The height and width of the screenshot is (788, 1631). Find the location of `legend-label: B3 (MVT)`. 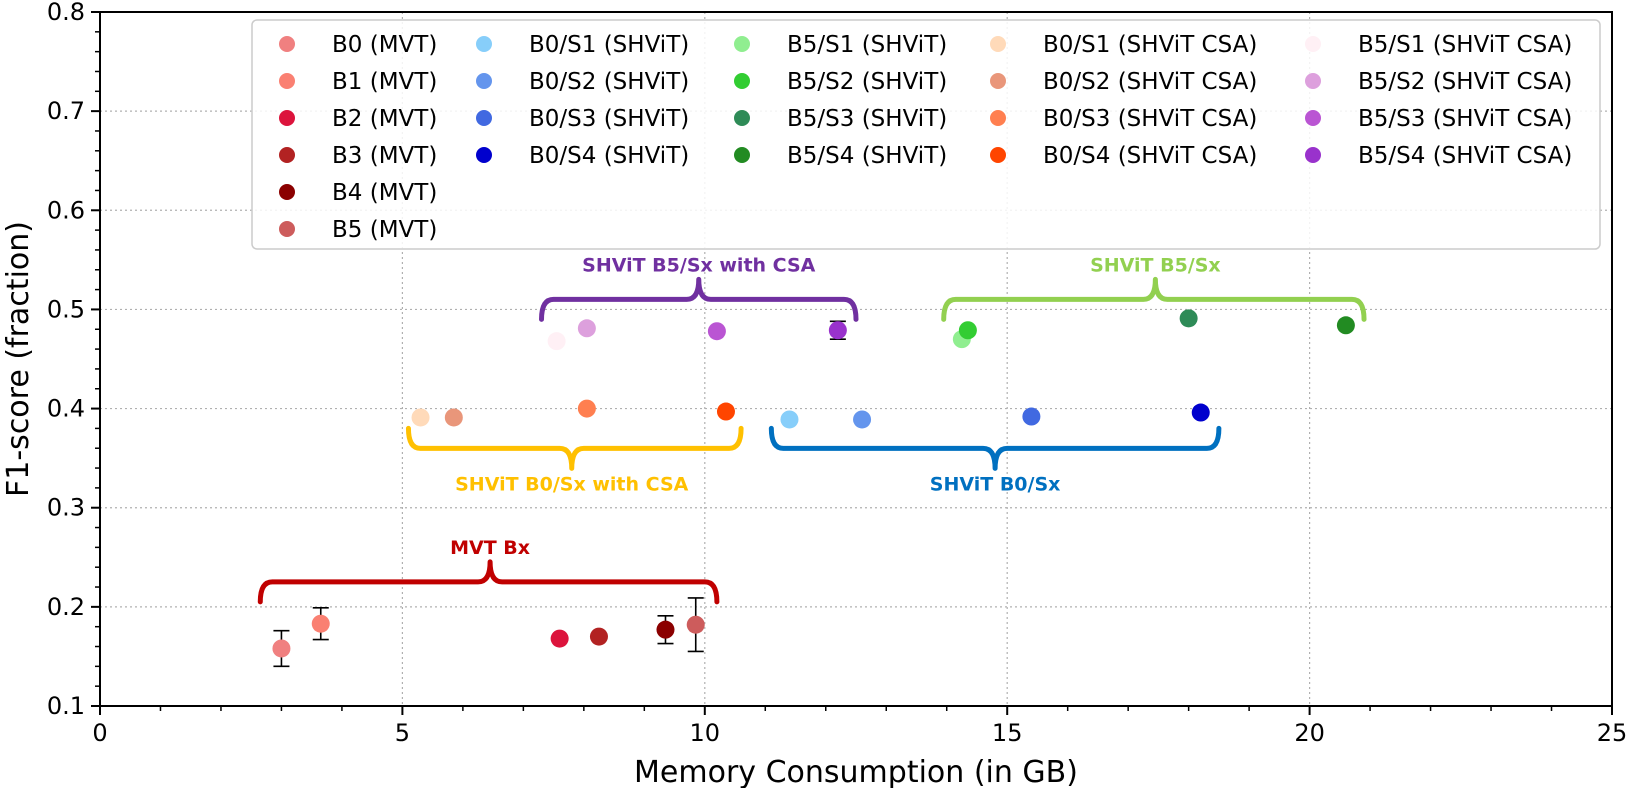

legend-label: B3 (MVT) is located at coordinates (384, 156).